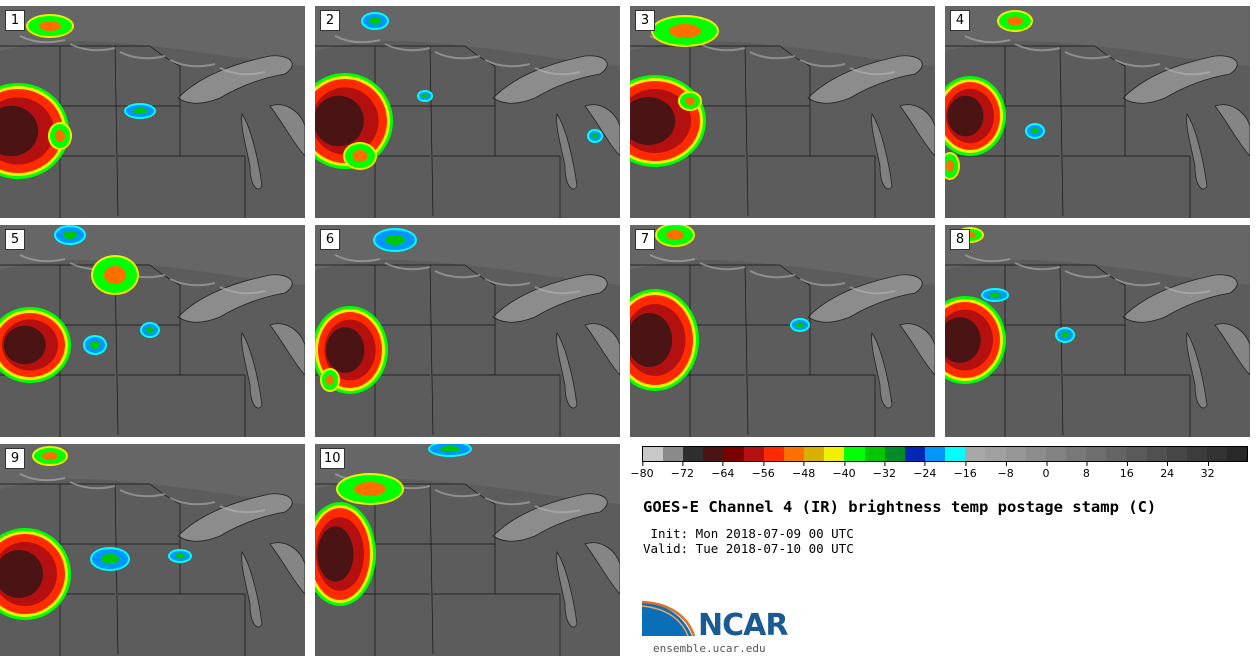 The height and width of the screenshot is (657, 1260). Describe the element at coordinates (748, 548) in the screenshot. I see `valid-time: Valid: Tue 2018-07-10 00 UTC` at that location.